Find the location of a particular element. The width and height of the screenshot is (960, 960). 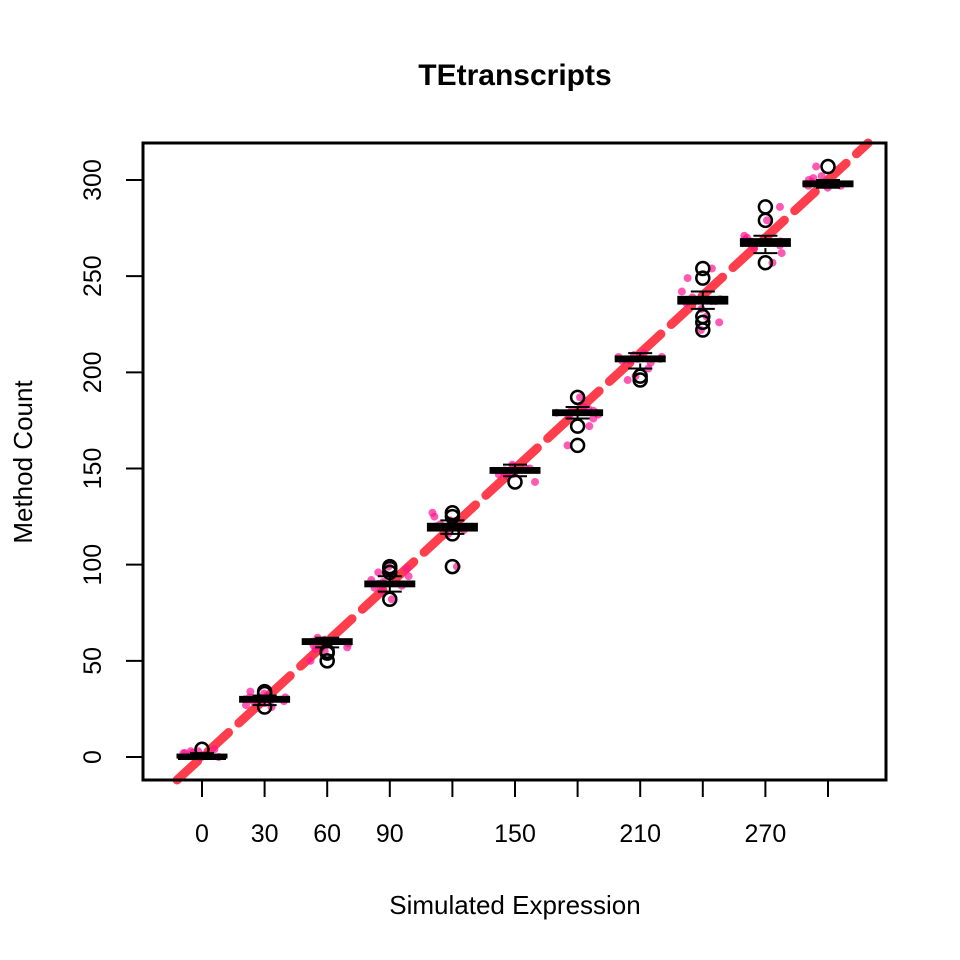

x-tick-label: 270 is located at coordinates (766, 834).